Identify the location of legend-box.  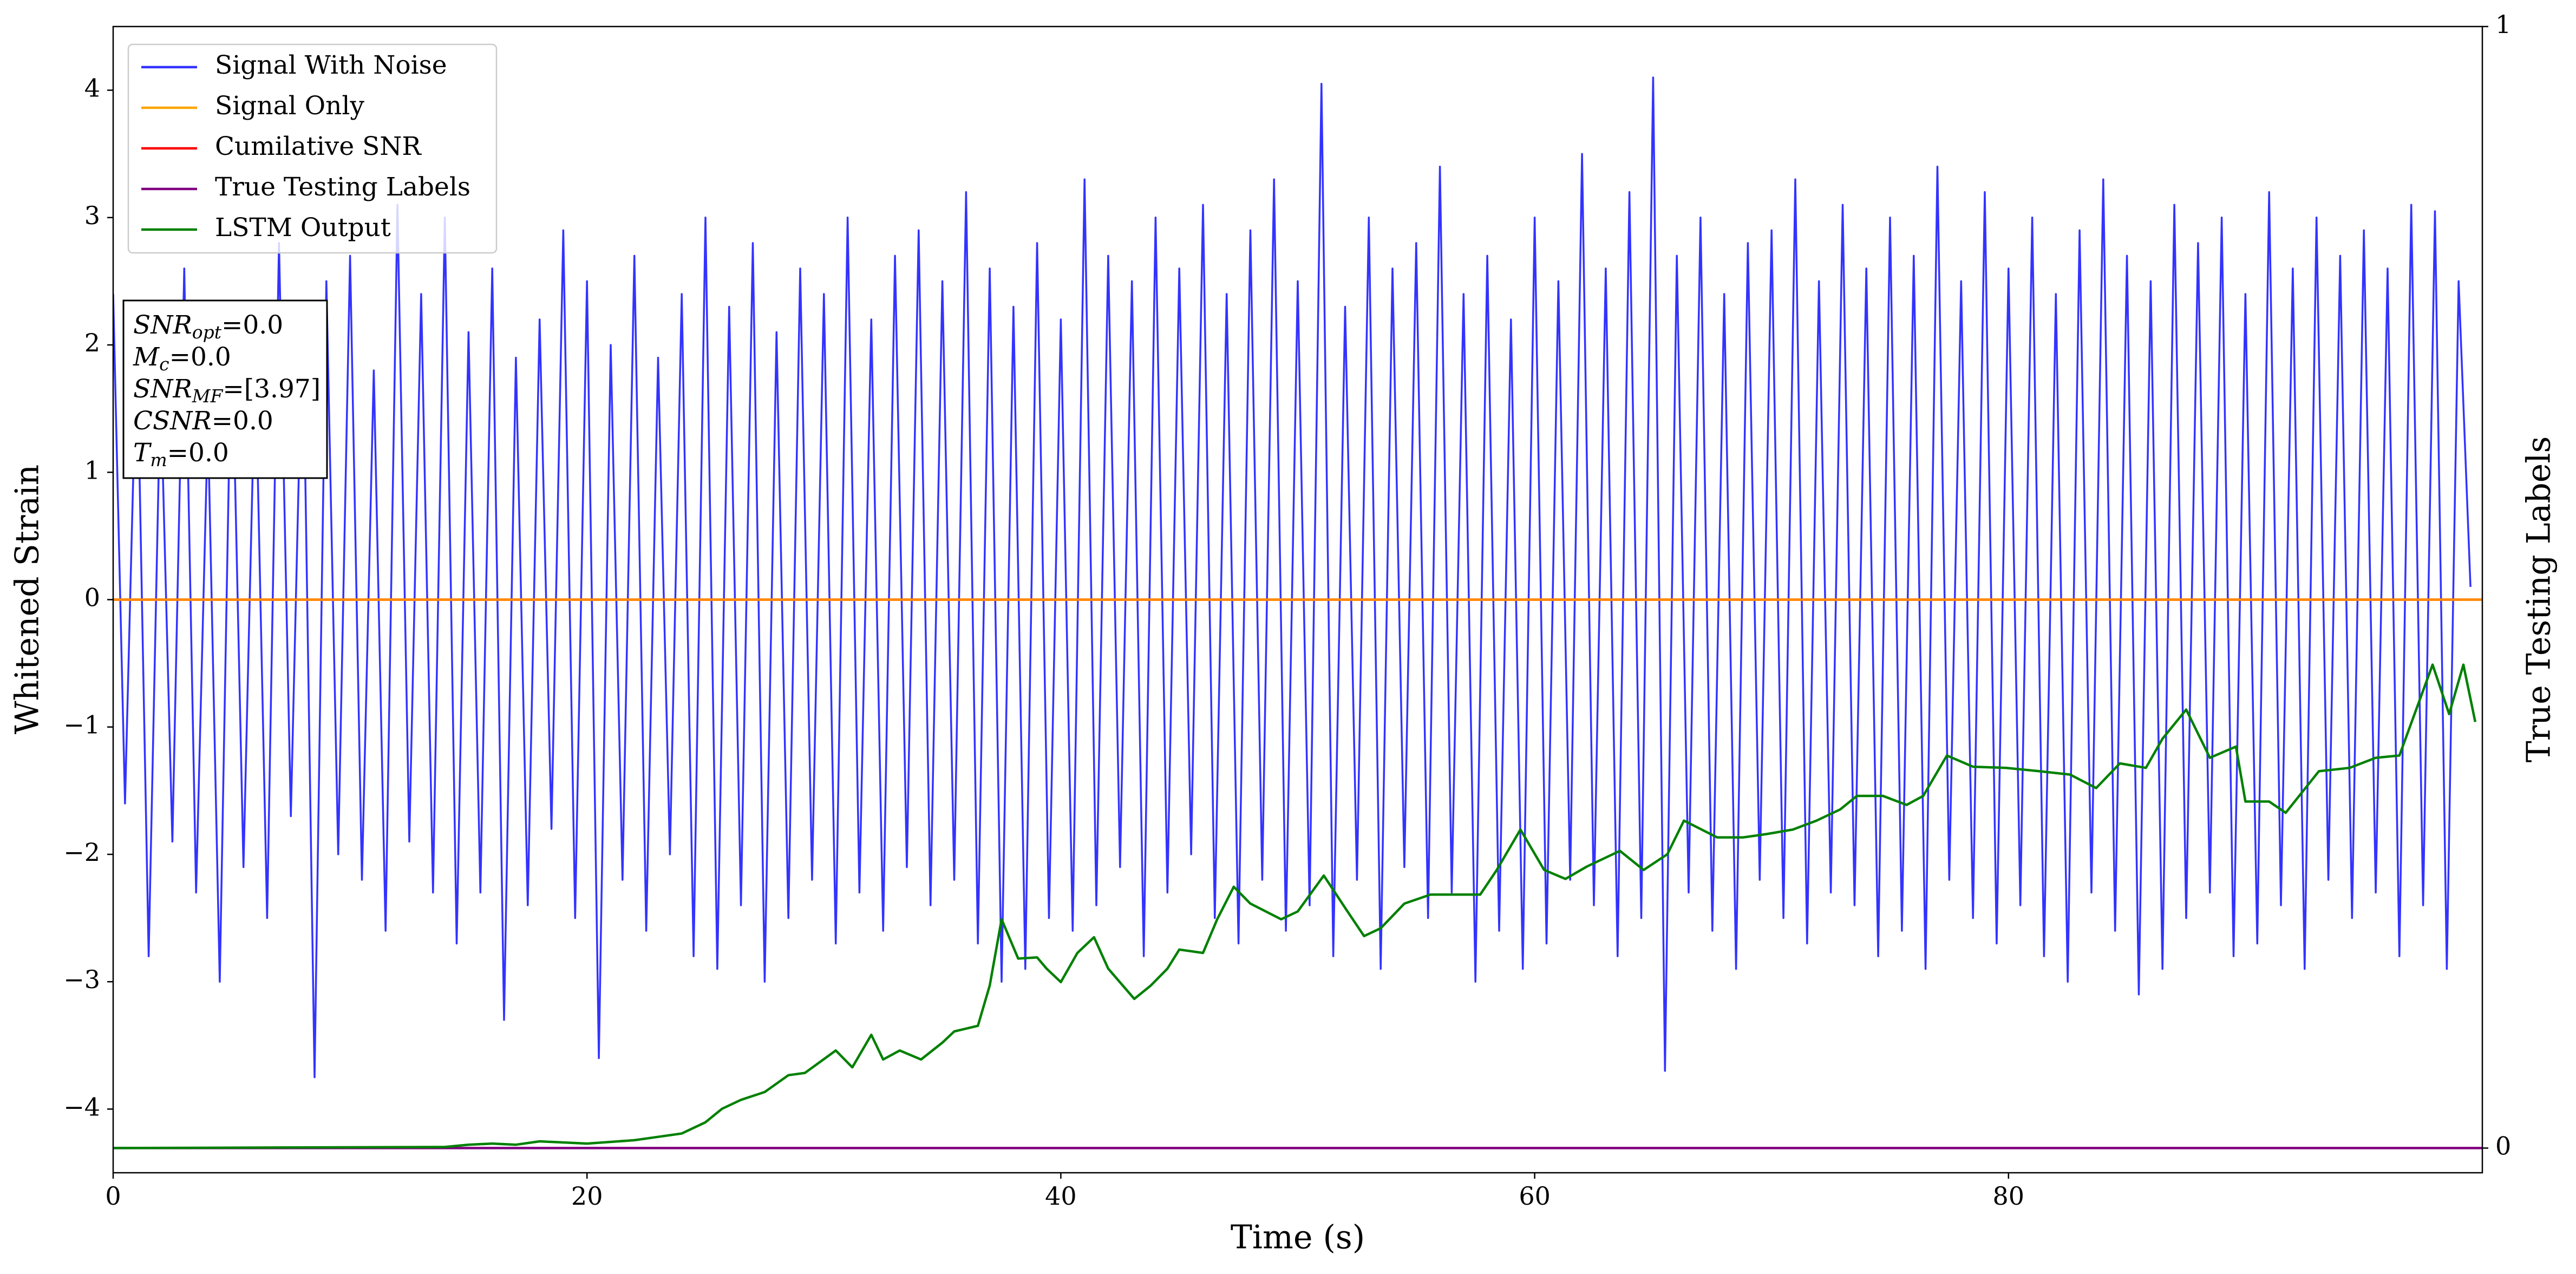
(312, 148).